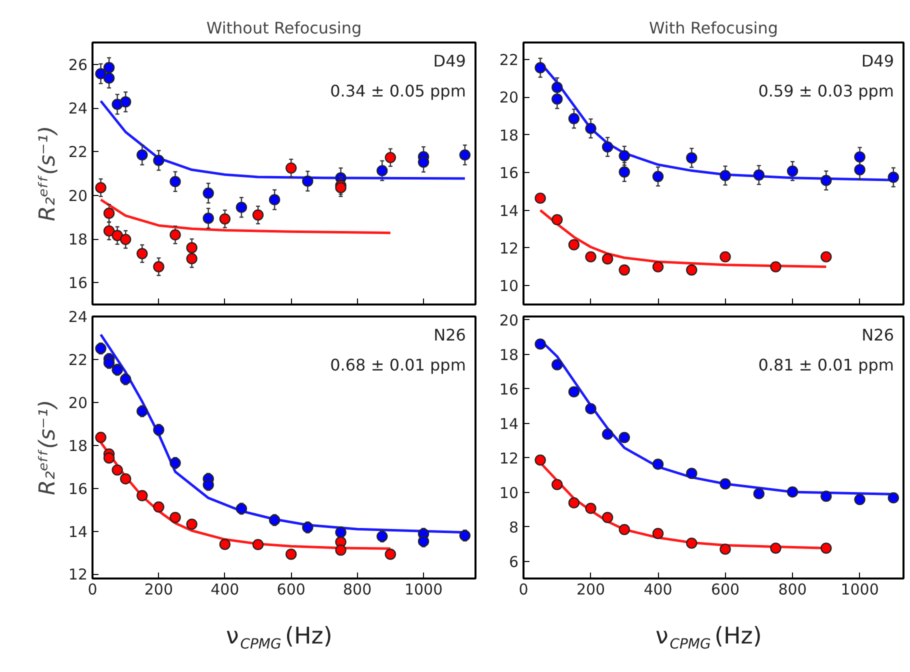 The width and height of the screenshot is (910, 672). What do you see at coordinates (398, 90) in the screenshot?
I see `annotation: 0.34 ± 0.05 ppm` at bounding box center [398, 90].